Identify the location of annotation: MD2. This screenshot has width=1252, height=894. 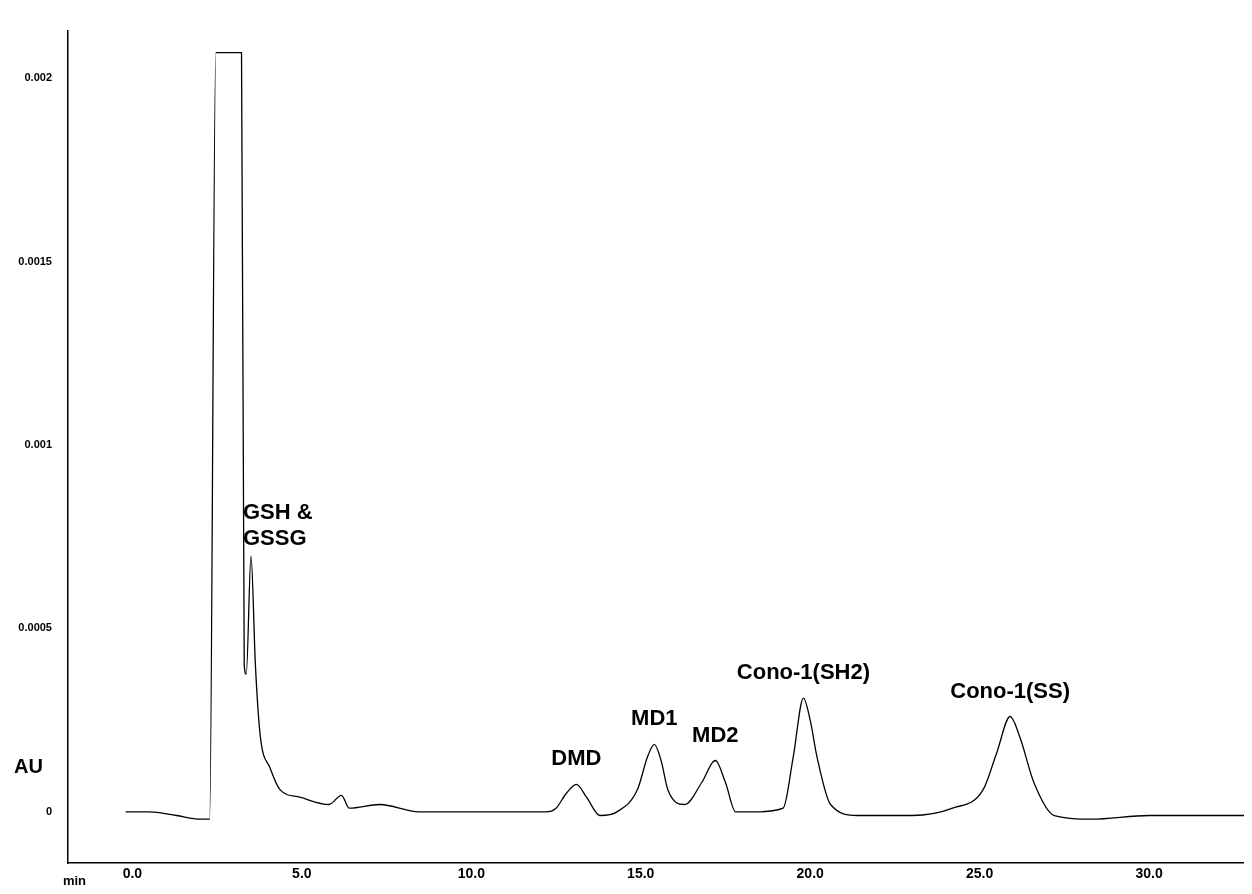
(715, 734).